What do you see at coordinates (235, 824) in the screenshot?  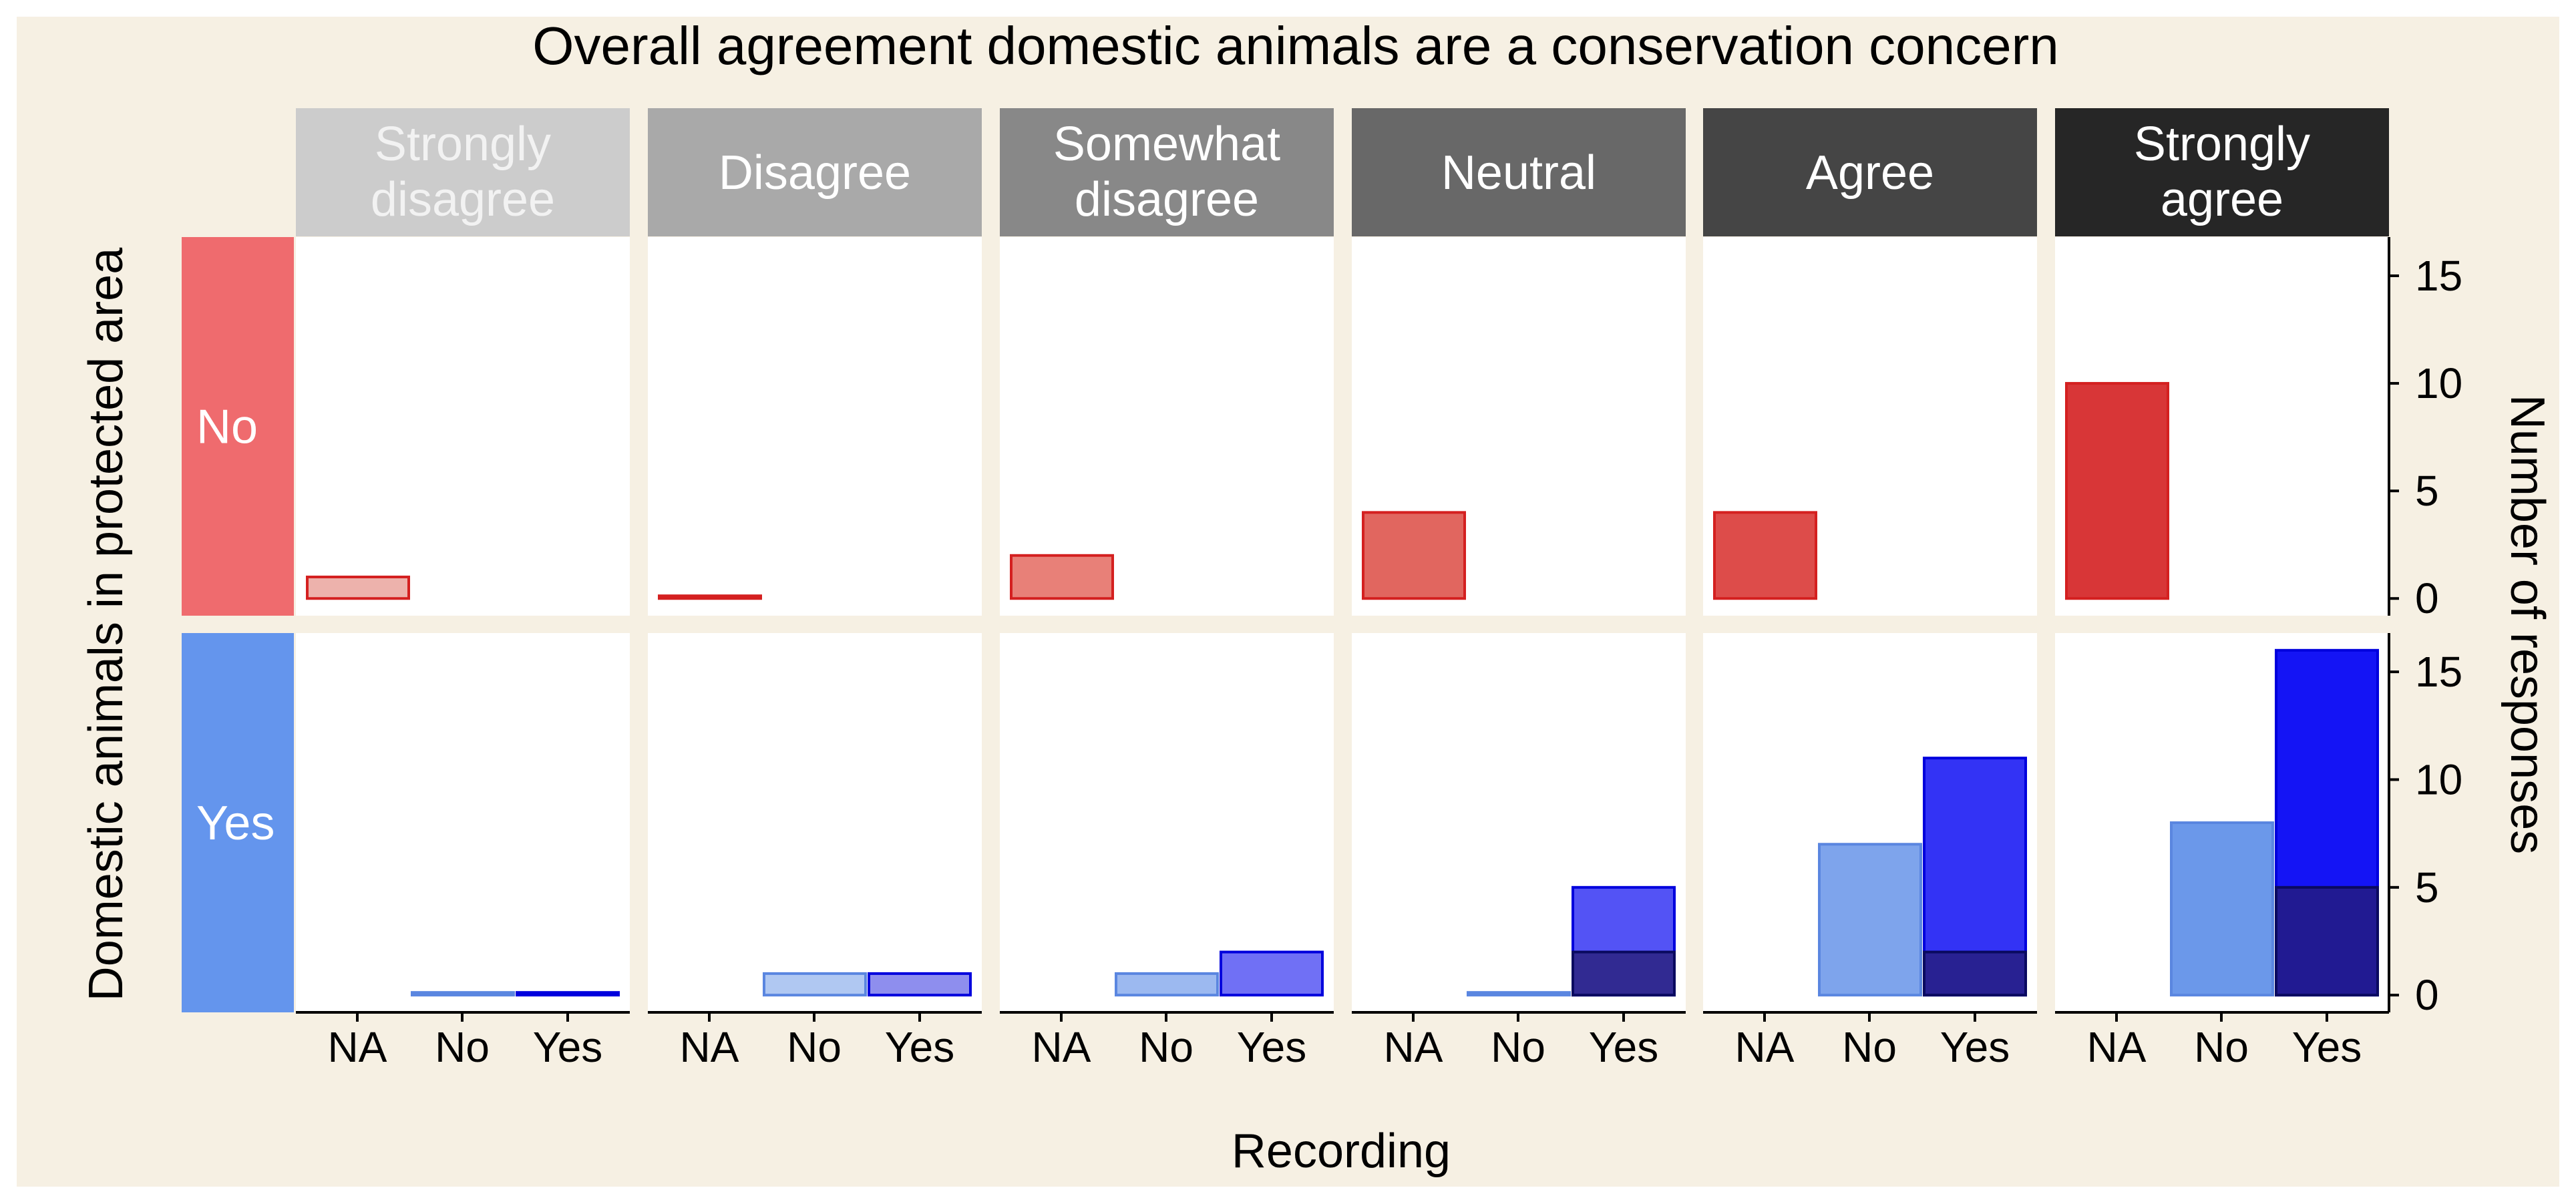 I see `row-strip-label-yes: Yes` at bounding box center [235, 824].